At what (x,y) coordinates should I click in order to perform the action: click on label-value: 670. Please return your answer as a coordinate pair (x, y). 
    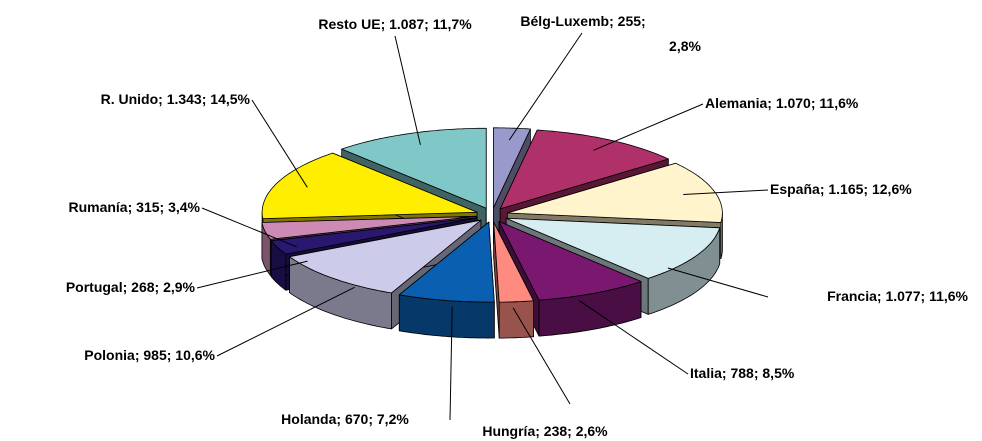
    Looking at the image, I should click on (357, 419).